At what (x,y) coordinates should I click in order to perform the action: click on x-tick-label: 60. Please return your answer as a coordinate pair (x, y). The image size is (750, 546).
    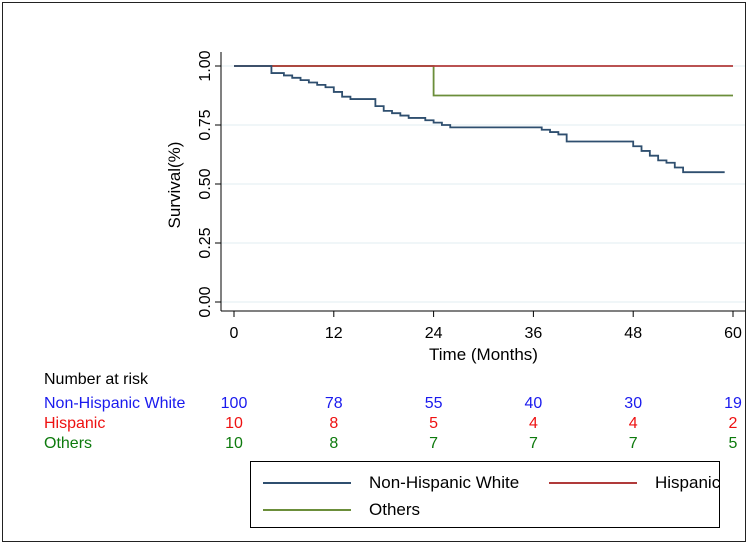
    Looking at the image, I should click on (733, 333).